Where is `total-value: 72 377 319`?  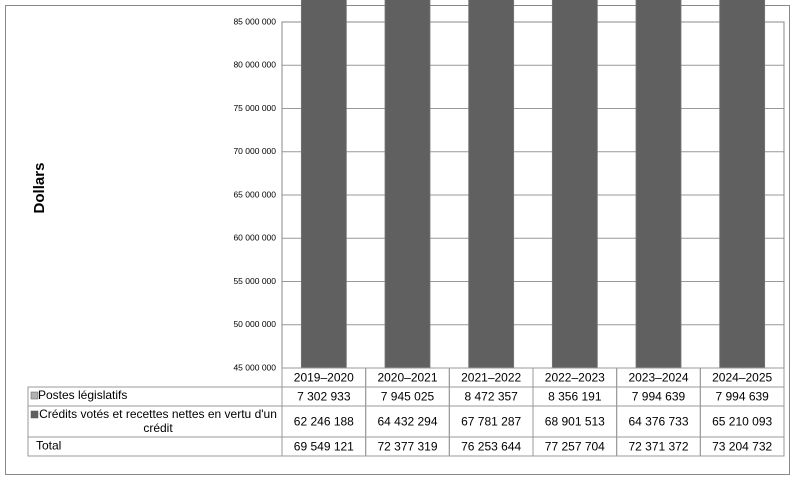 total-value: 72 377 319 is located at coordinates (407, 447).